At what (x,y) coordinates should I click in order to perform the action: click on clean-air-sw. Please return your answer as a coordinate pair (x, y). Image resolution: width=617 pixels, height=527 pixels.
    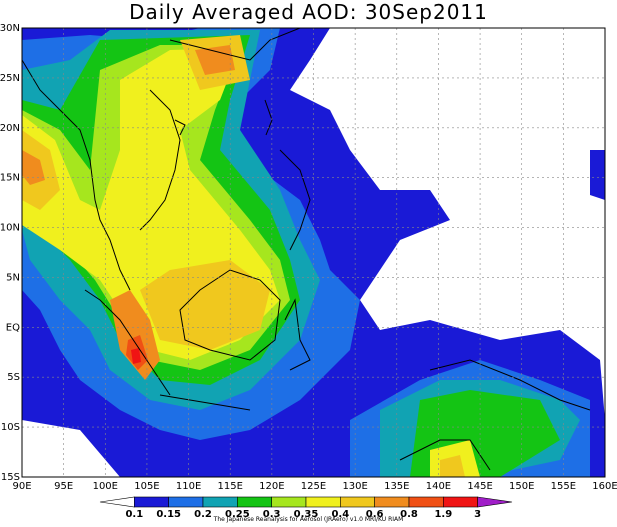
    Looking at the image, I should click on (71, 448).